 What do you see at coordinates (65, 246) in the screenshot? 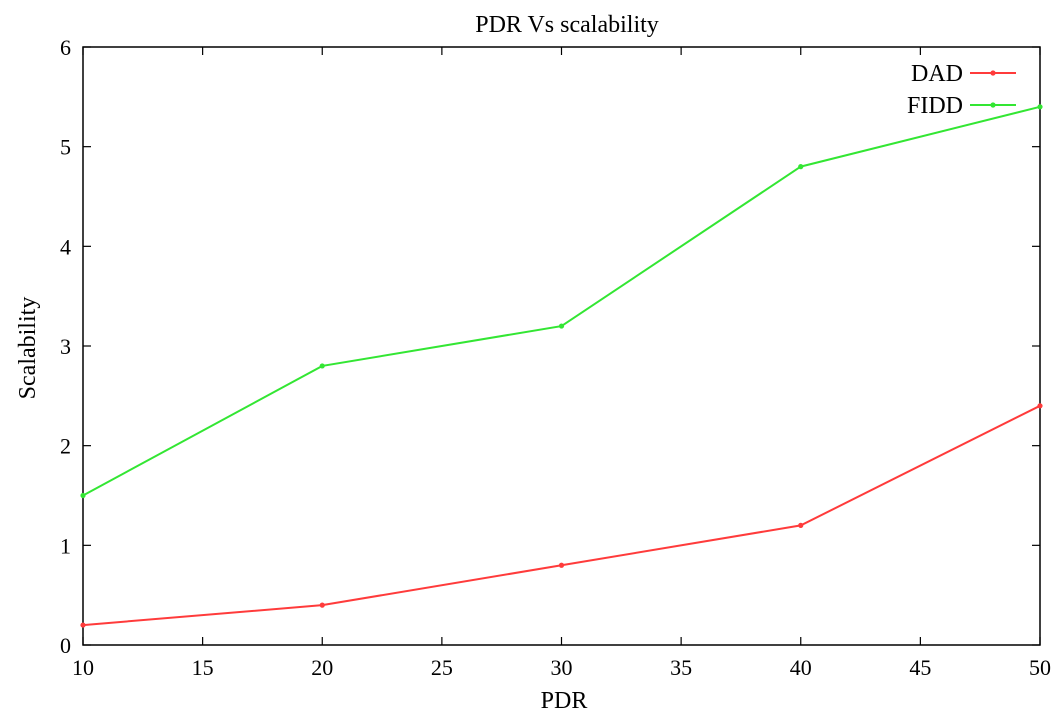
I see `y-tick-label: 4` at bounding box center [65, 246].